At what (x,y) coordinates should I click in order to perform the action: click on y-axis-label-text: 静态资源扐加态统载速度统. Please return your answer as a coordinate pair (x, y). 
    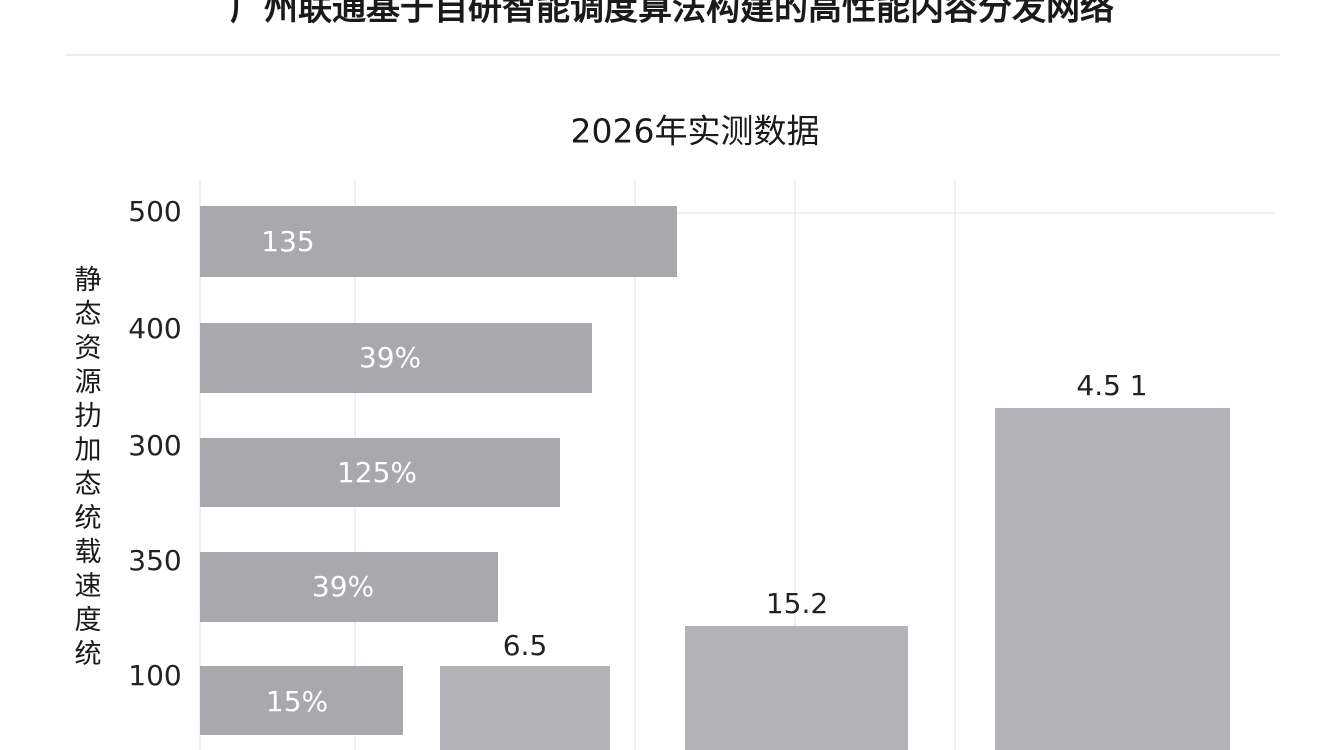
    Looking at the image, I should click on (86, 469).